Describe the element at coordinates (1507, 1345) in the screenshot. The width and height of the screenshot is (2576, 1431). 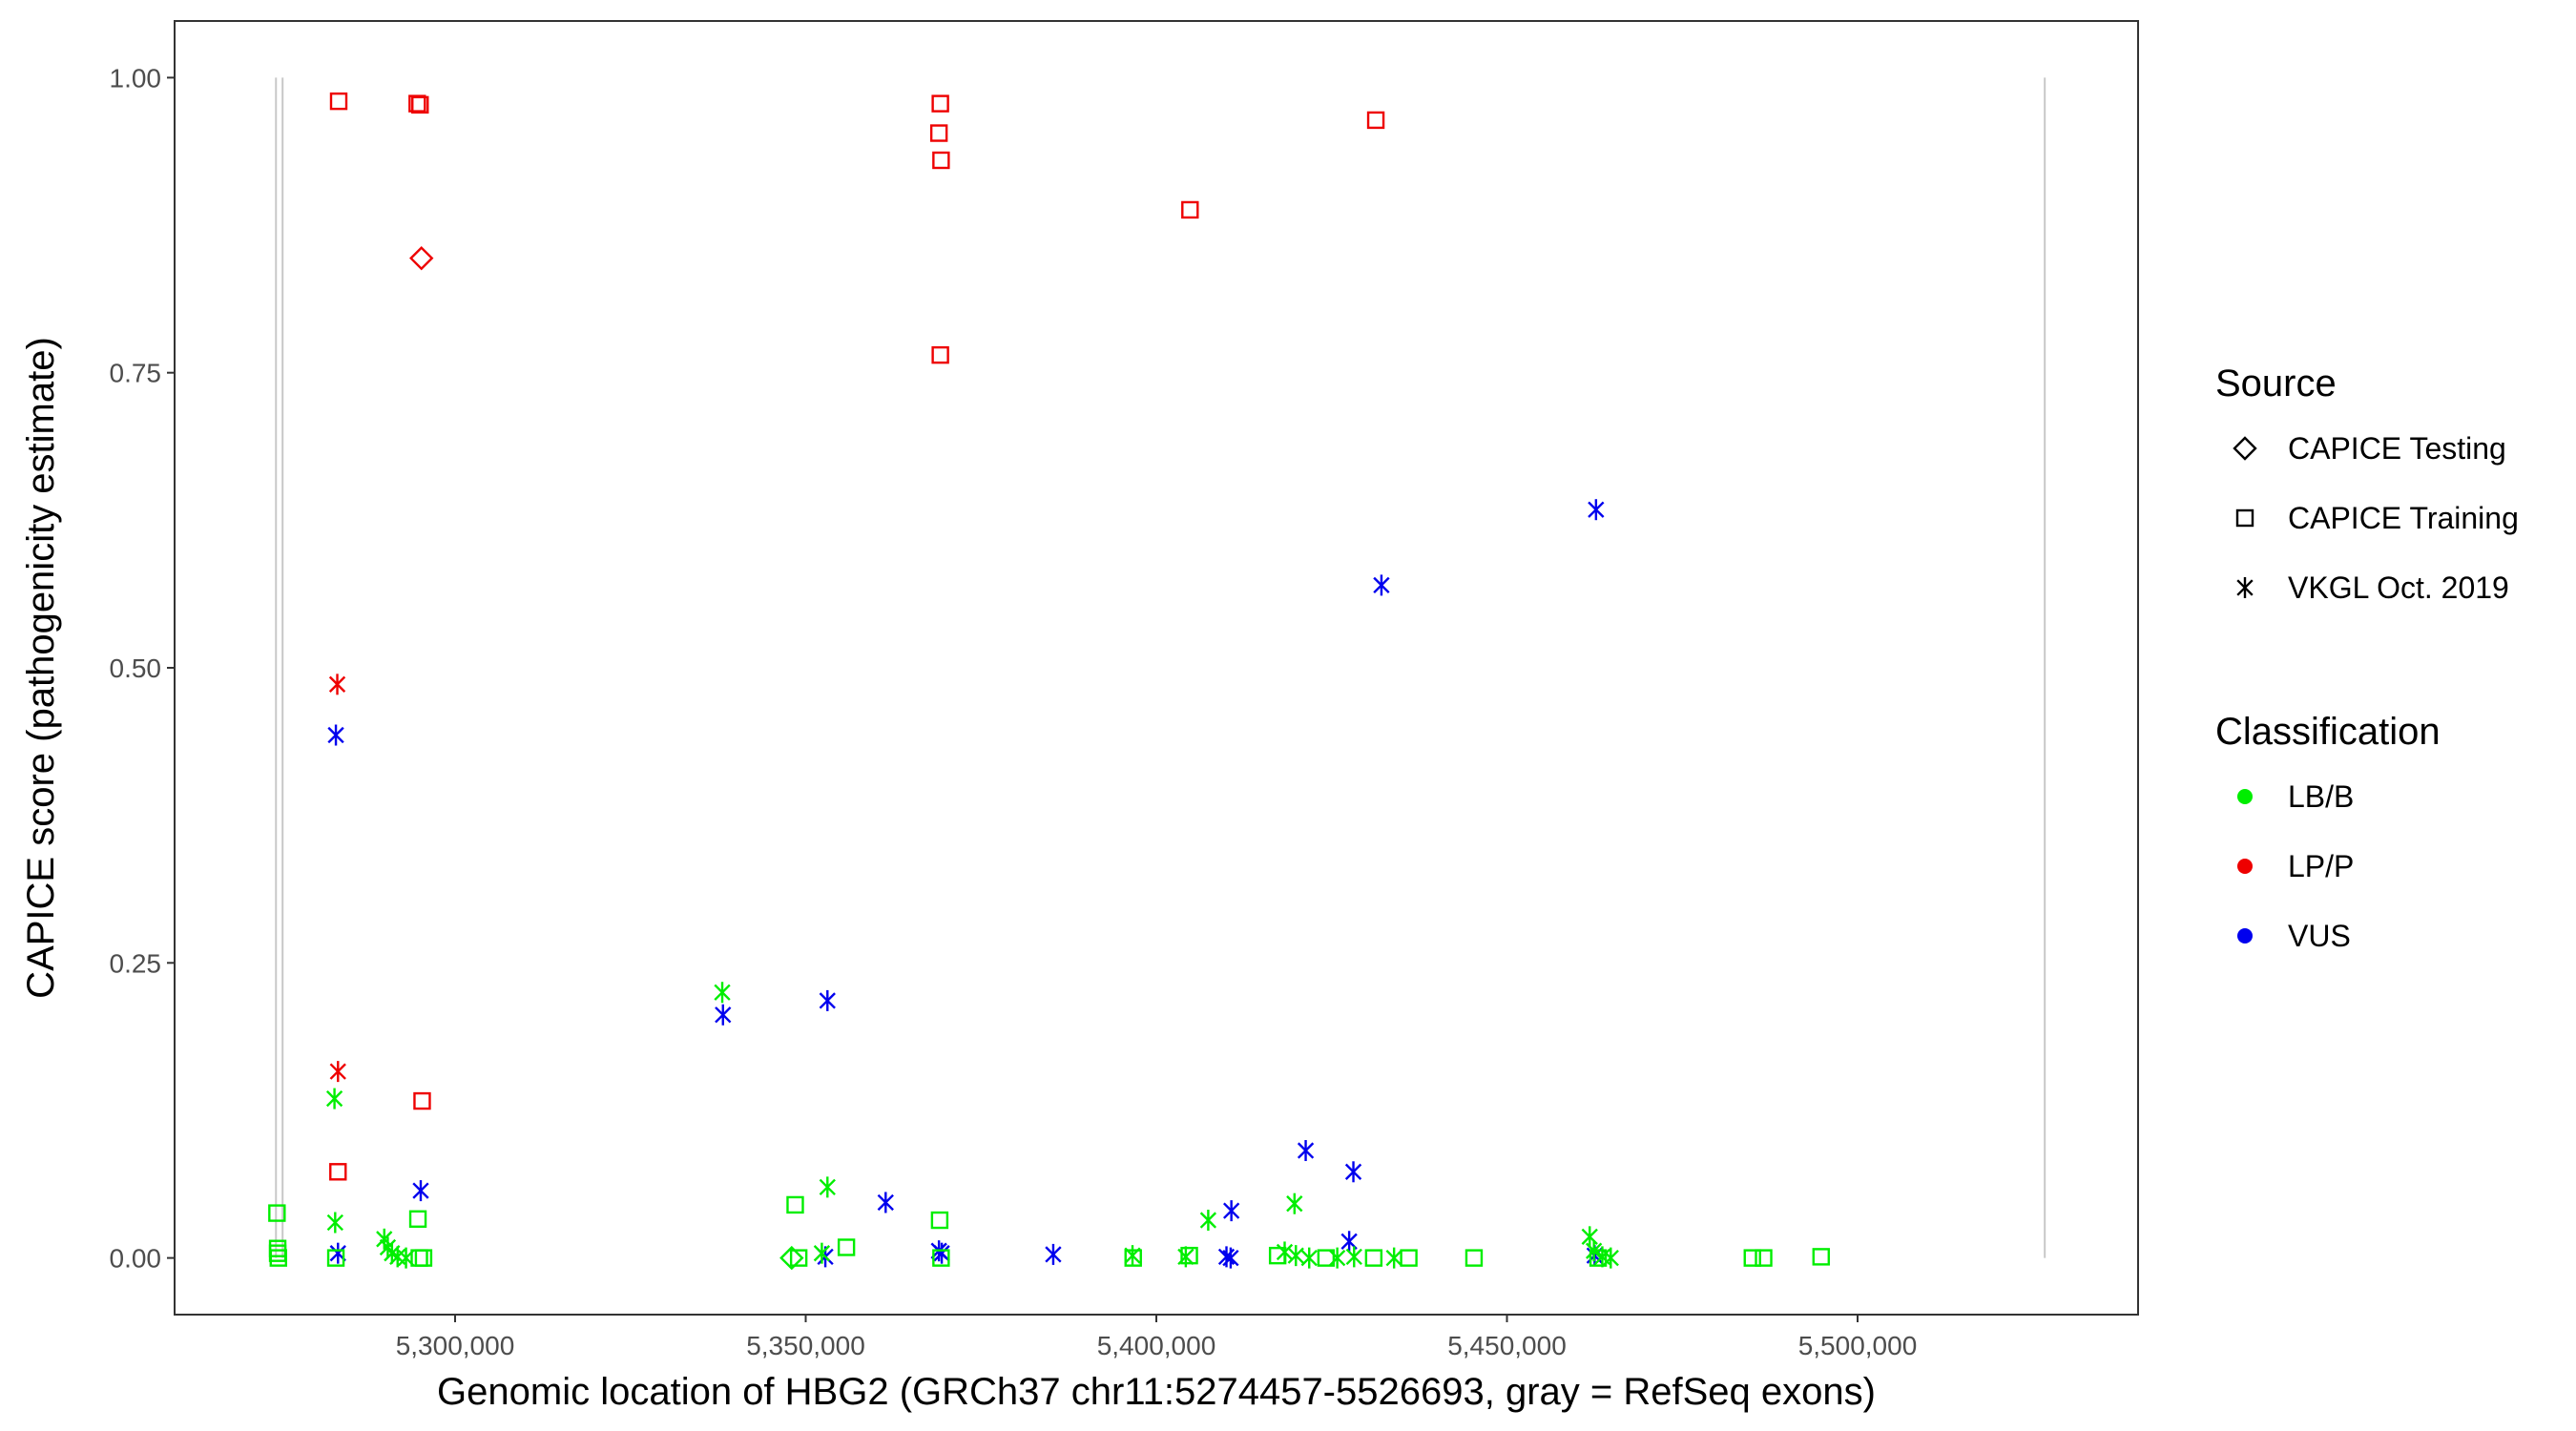
I see `x-tick-label: 5,450,000` at that location.